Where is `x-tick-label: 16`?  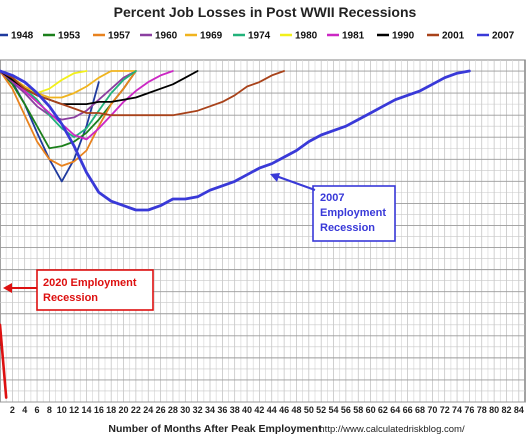 x-tick-label: 16 is located at coordinates (99, 410).